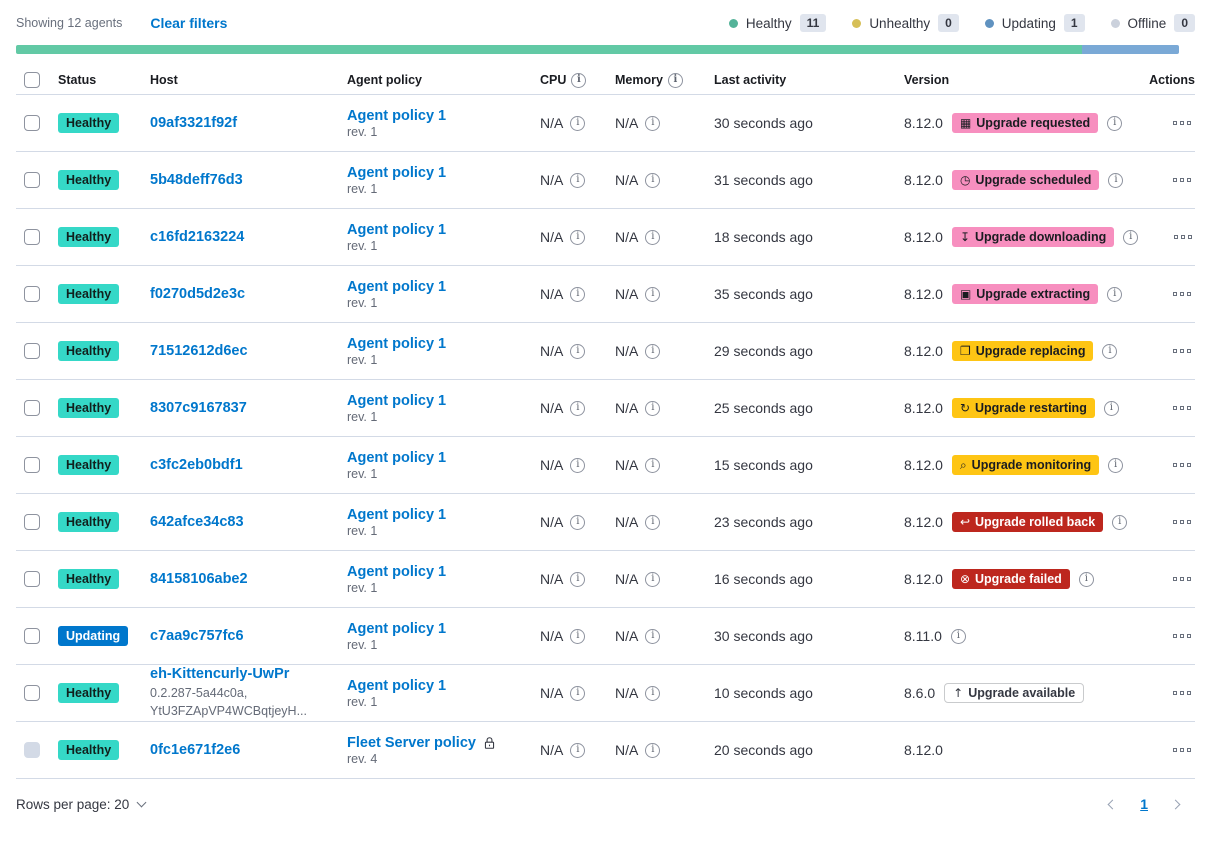 The width and height of the screenshot is (1225, 850). Describe the element at coordinates (199, 579) in the screenshot. I see `host-link: 84158106abe2` at that location.